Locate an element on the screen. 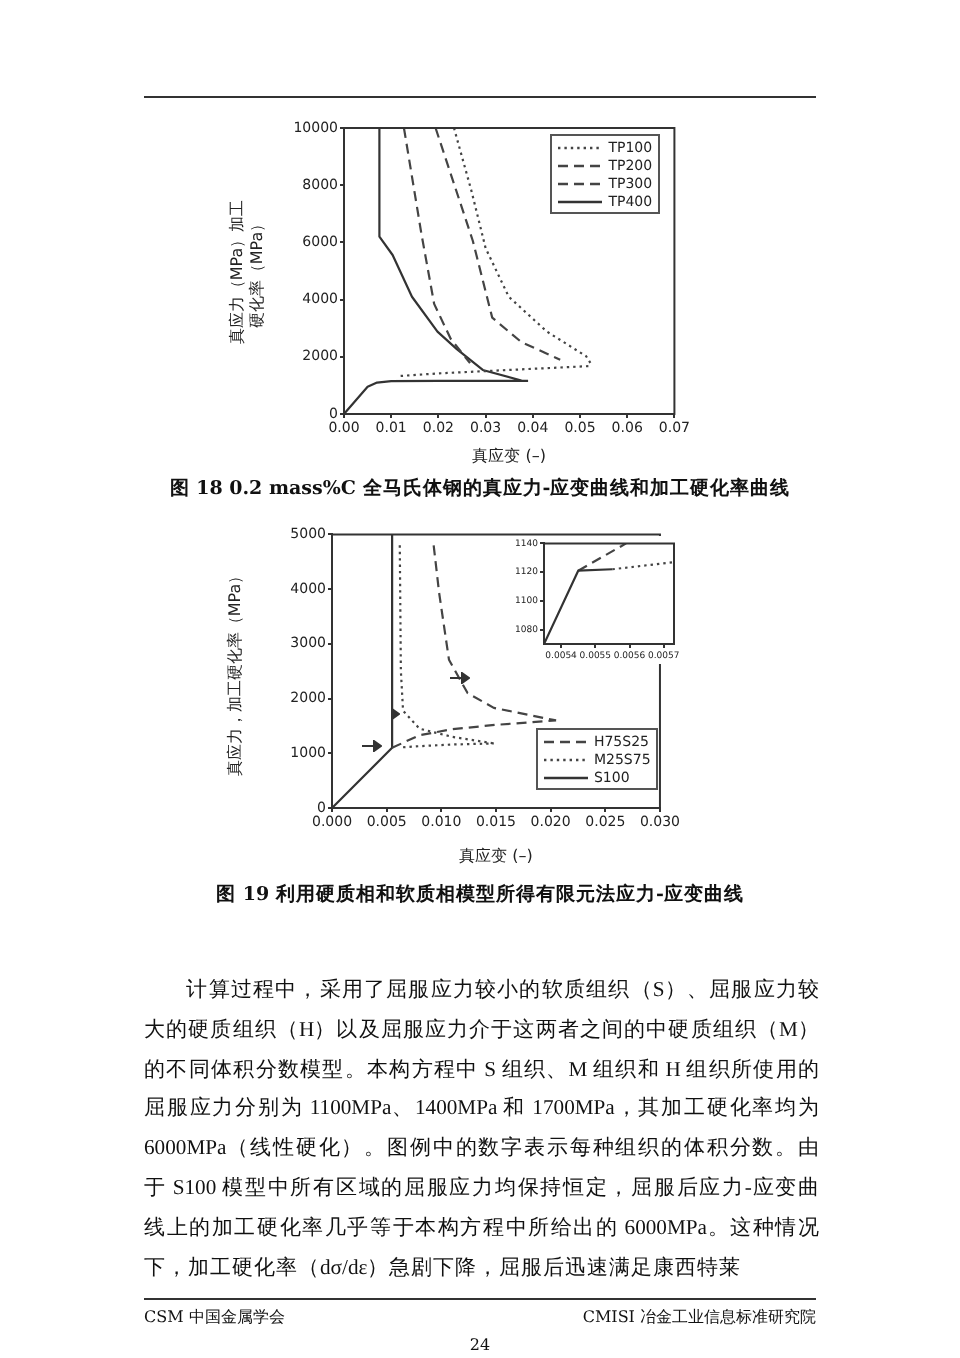 This screenshot has height=1358, width=960. text: 图 19 利用硬质相和软质相模型所得有限元法应力-应变曲线 is located at coordinates (480, 895).